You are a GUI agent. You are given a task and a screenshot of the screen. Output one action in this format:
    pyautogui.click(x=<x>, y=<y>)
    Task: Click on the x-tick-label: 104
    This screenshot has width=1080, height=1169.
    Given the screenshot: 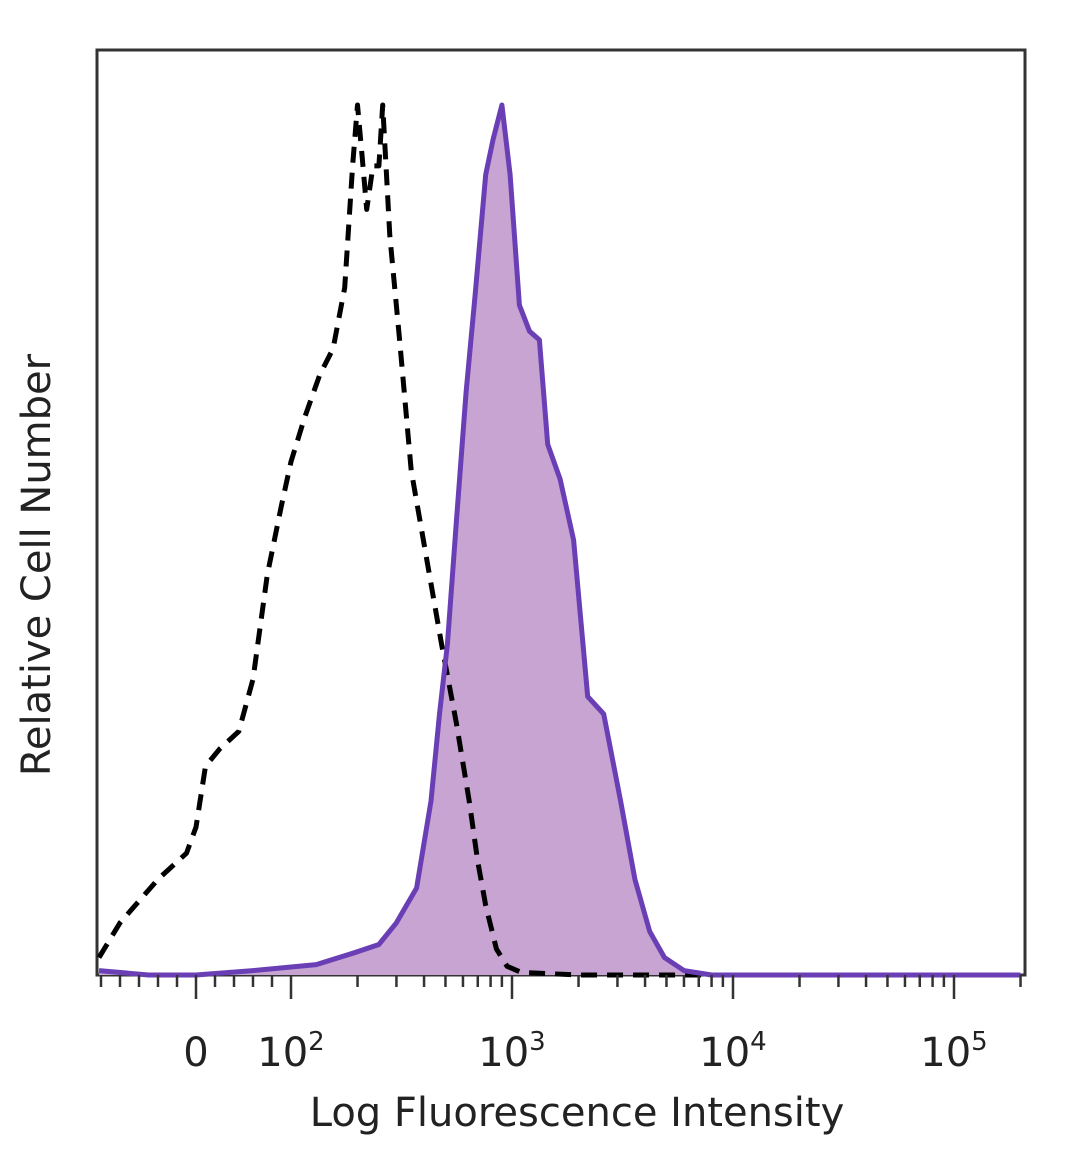 What is the action you would take?
    pyautogui.click(x=732, y=1051)
    